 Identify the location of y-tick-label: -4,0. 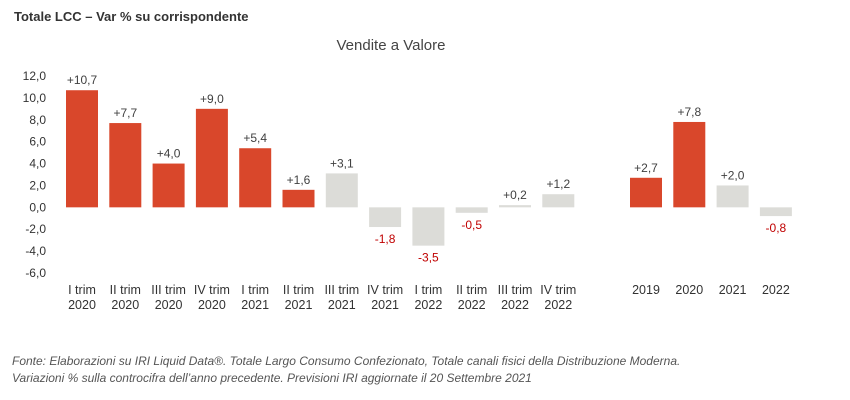
(35, 251).